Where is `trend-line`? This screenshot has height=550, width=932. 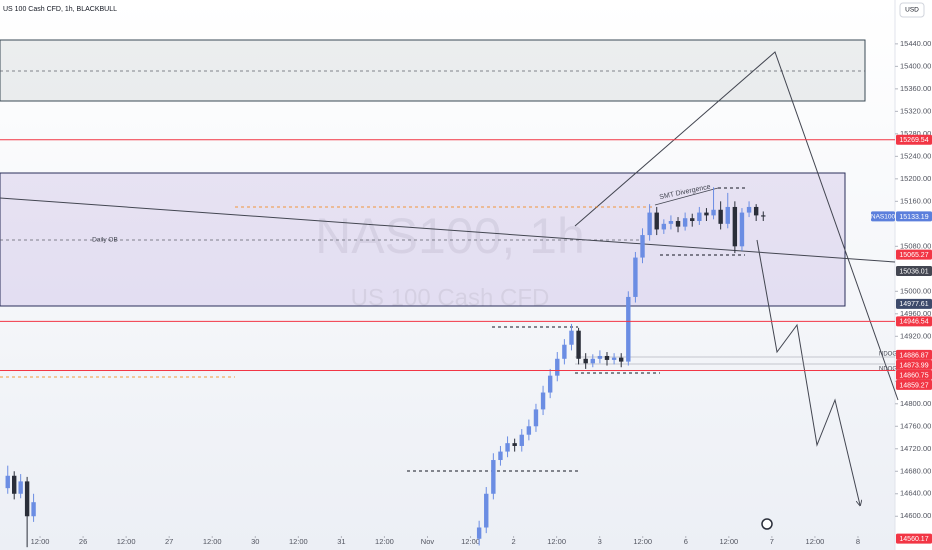
trend-line is located at coordinates (448, 230).